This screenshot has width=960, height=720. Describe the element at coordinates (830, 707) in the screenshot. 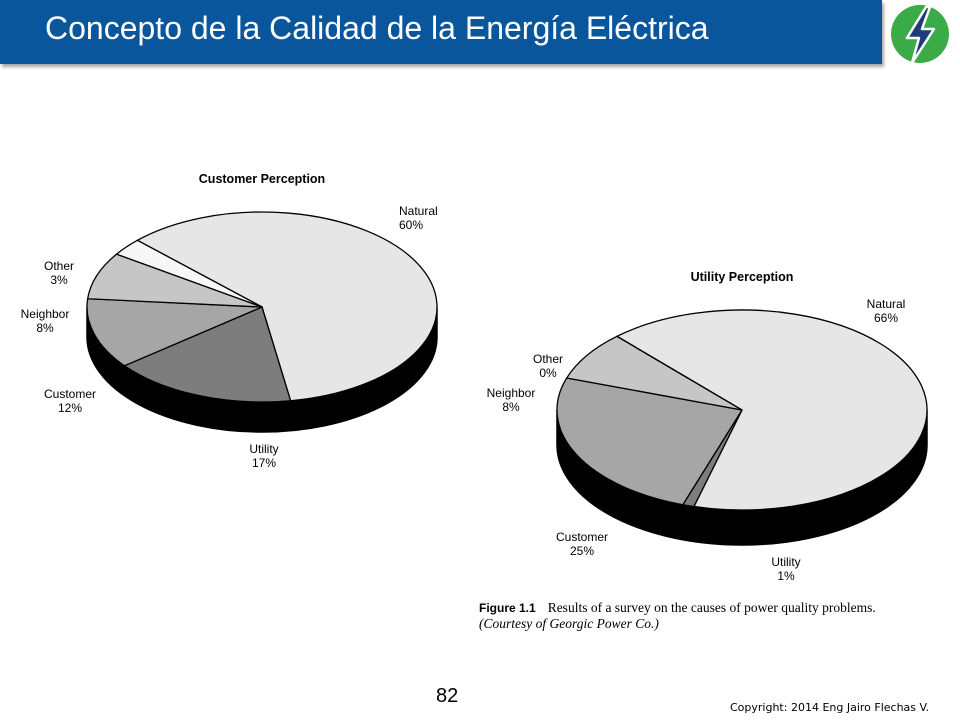

I see `copyright-notice: Copyright: 2014 Eng Jairo Flechas V.` at that location.